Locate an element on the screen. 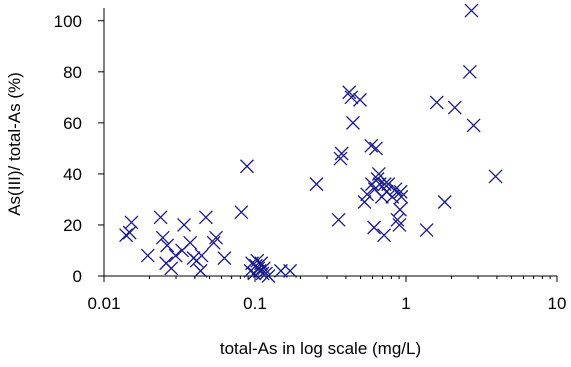 Image resolution: width=571 pixels, height=367 pixels. y-tick-label: 100 is located at coordinates (68, 21).